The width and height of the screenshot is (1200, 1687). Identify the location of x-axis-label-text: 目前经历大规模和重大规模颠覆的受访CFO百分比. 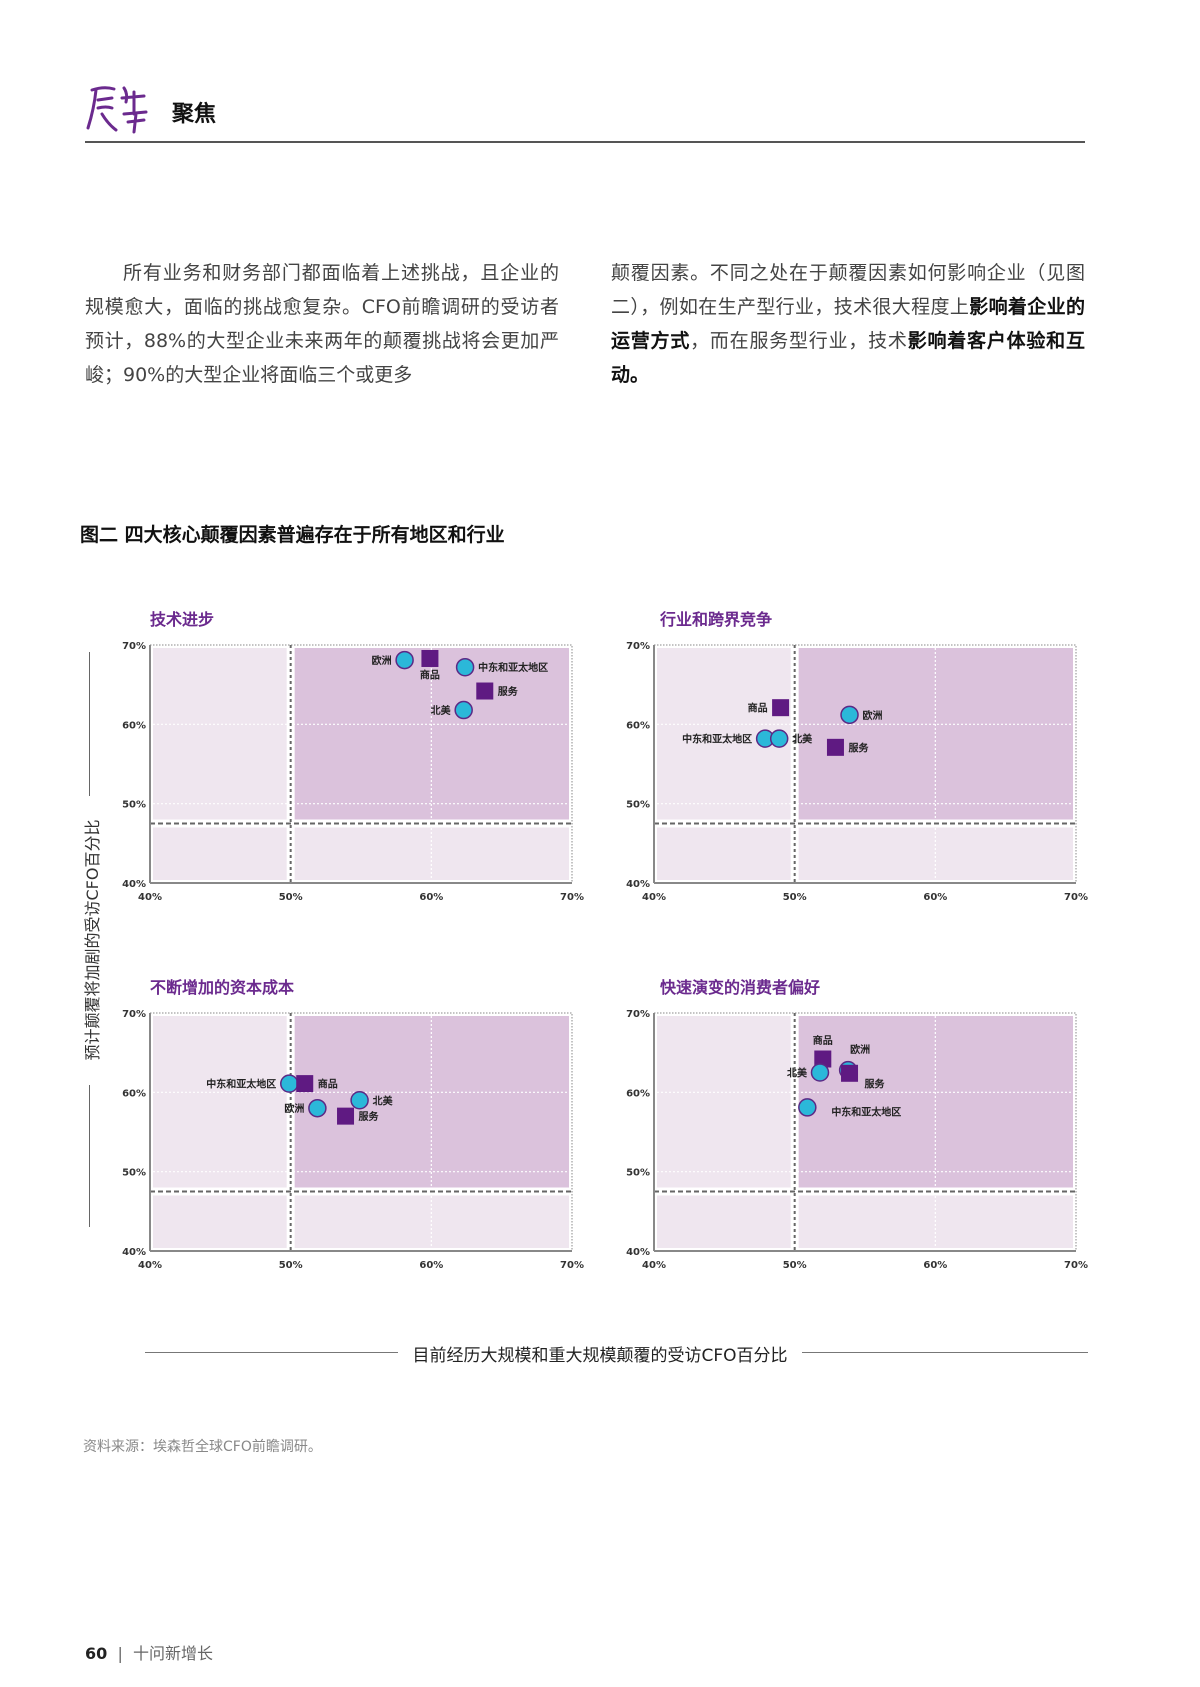
(600, 1356).